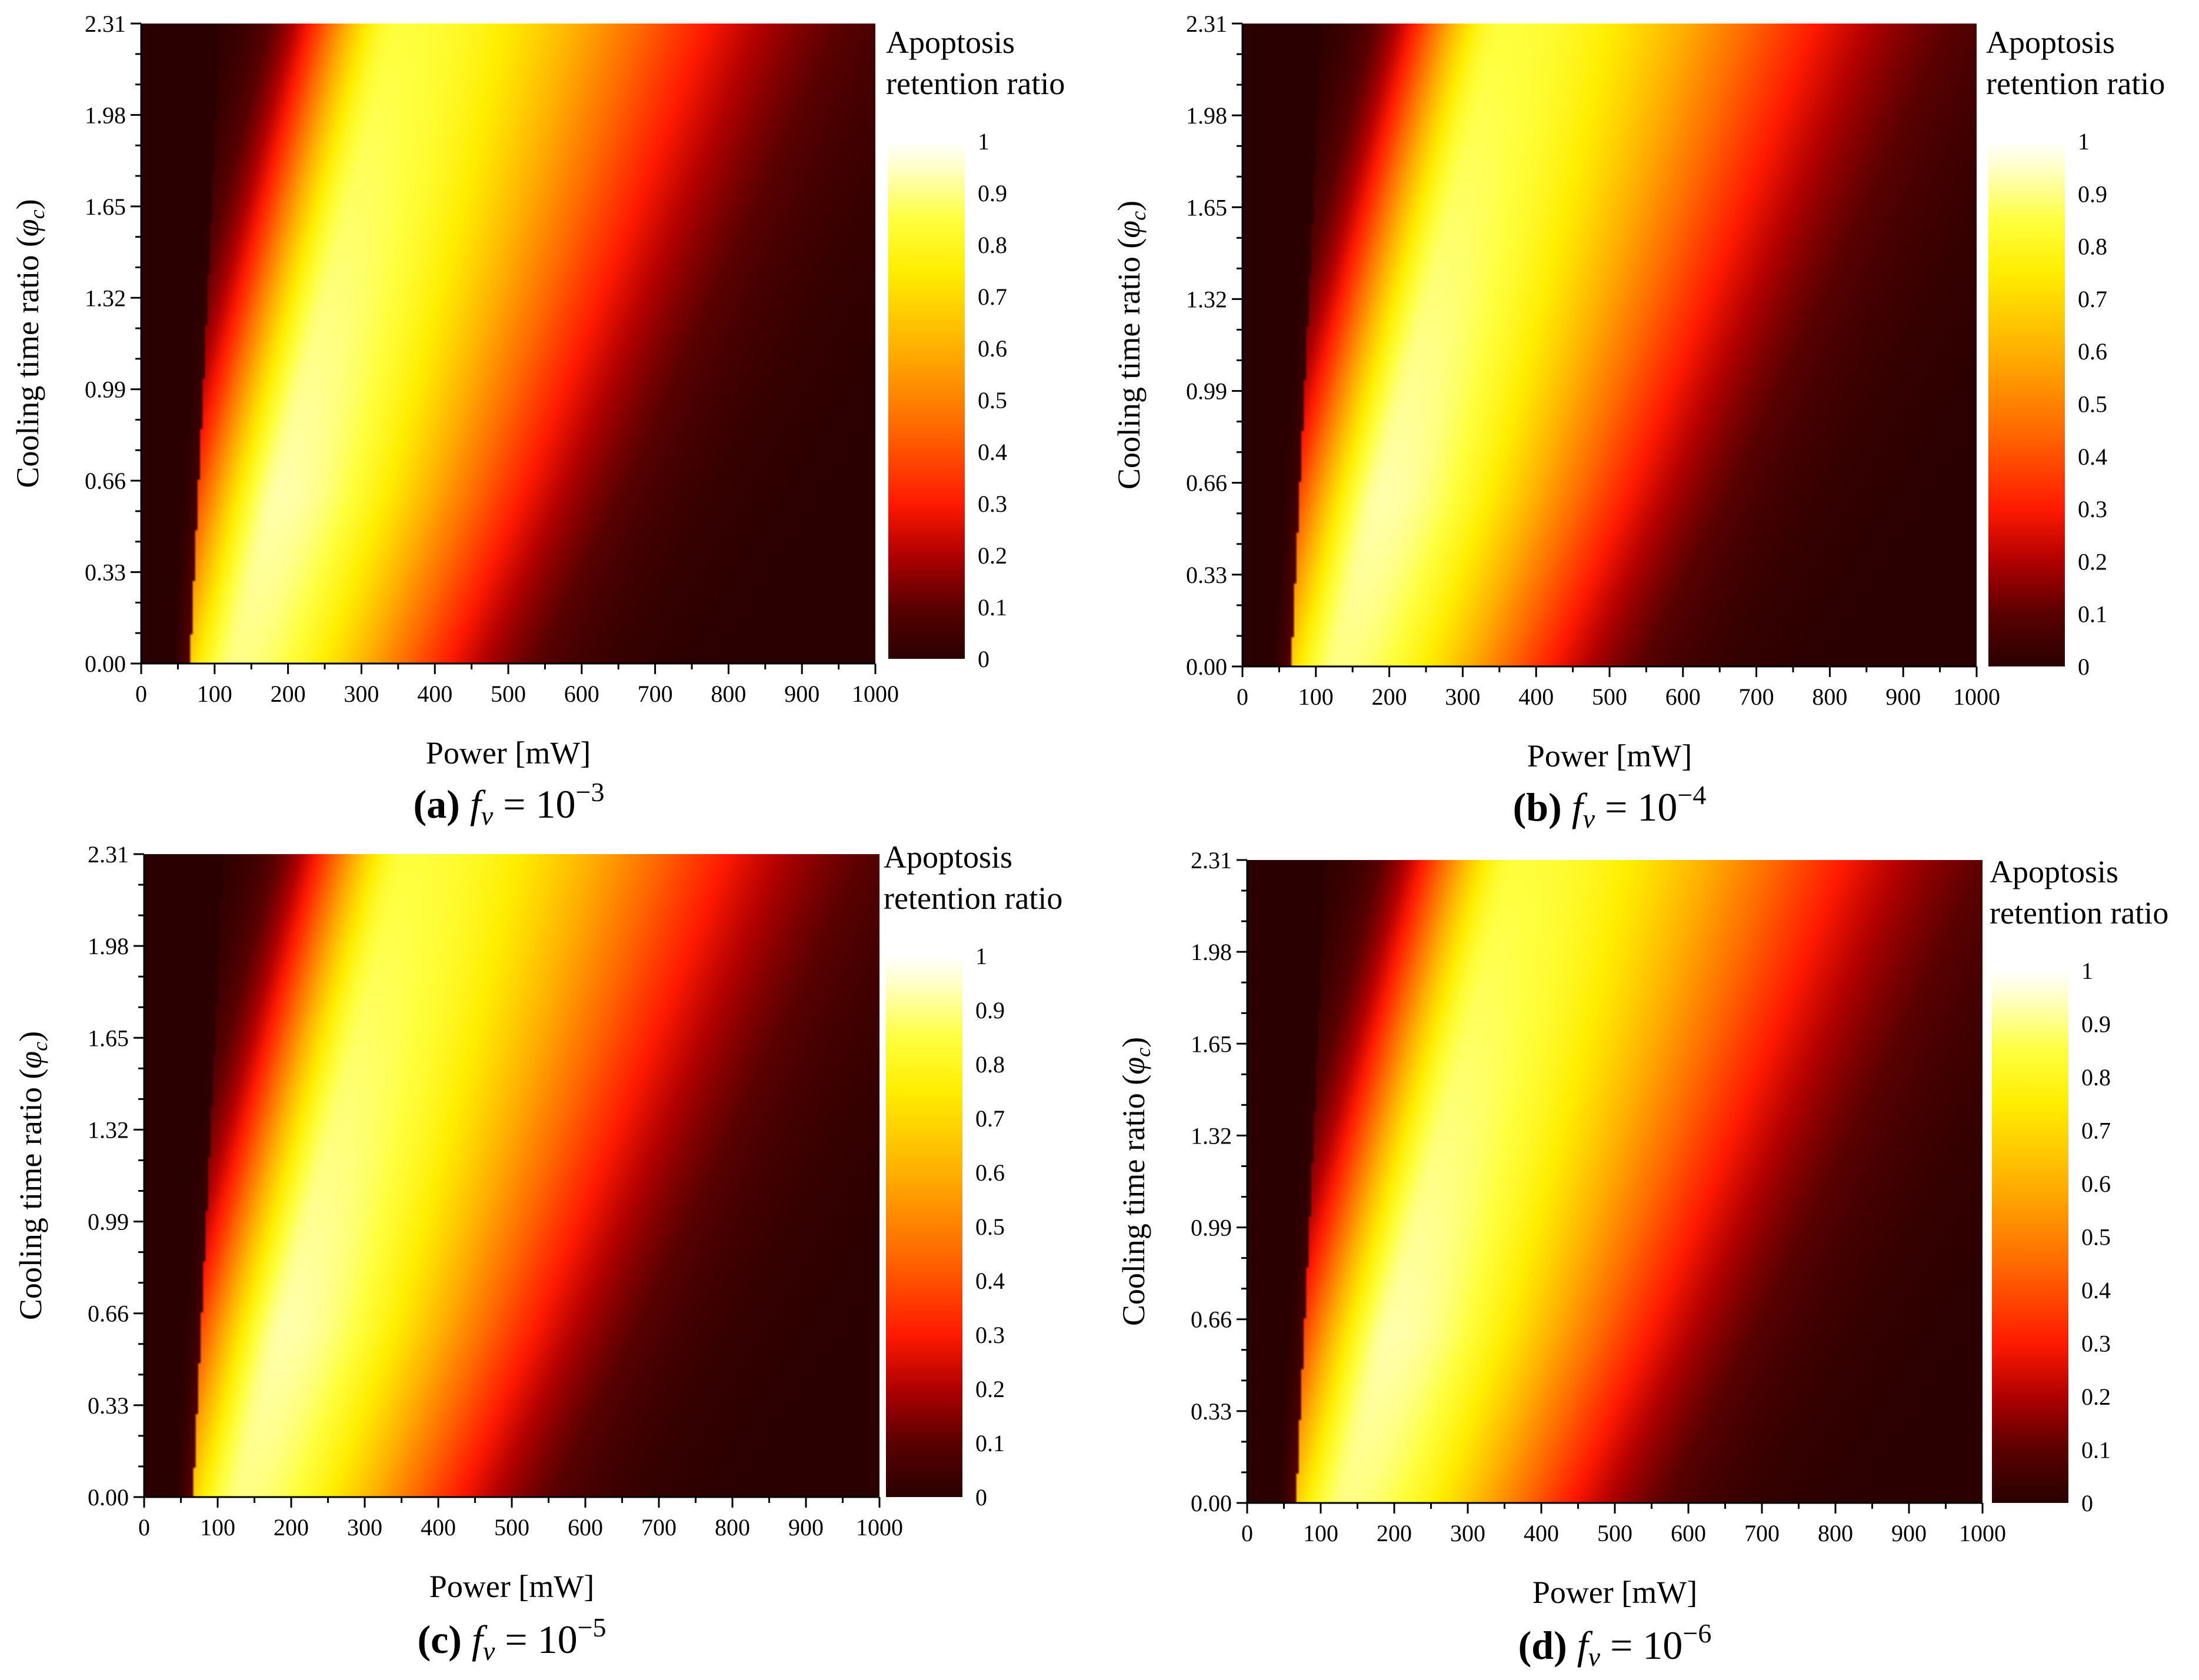  I want to click on y-tick-label: 1.32, so click(108, 1129).